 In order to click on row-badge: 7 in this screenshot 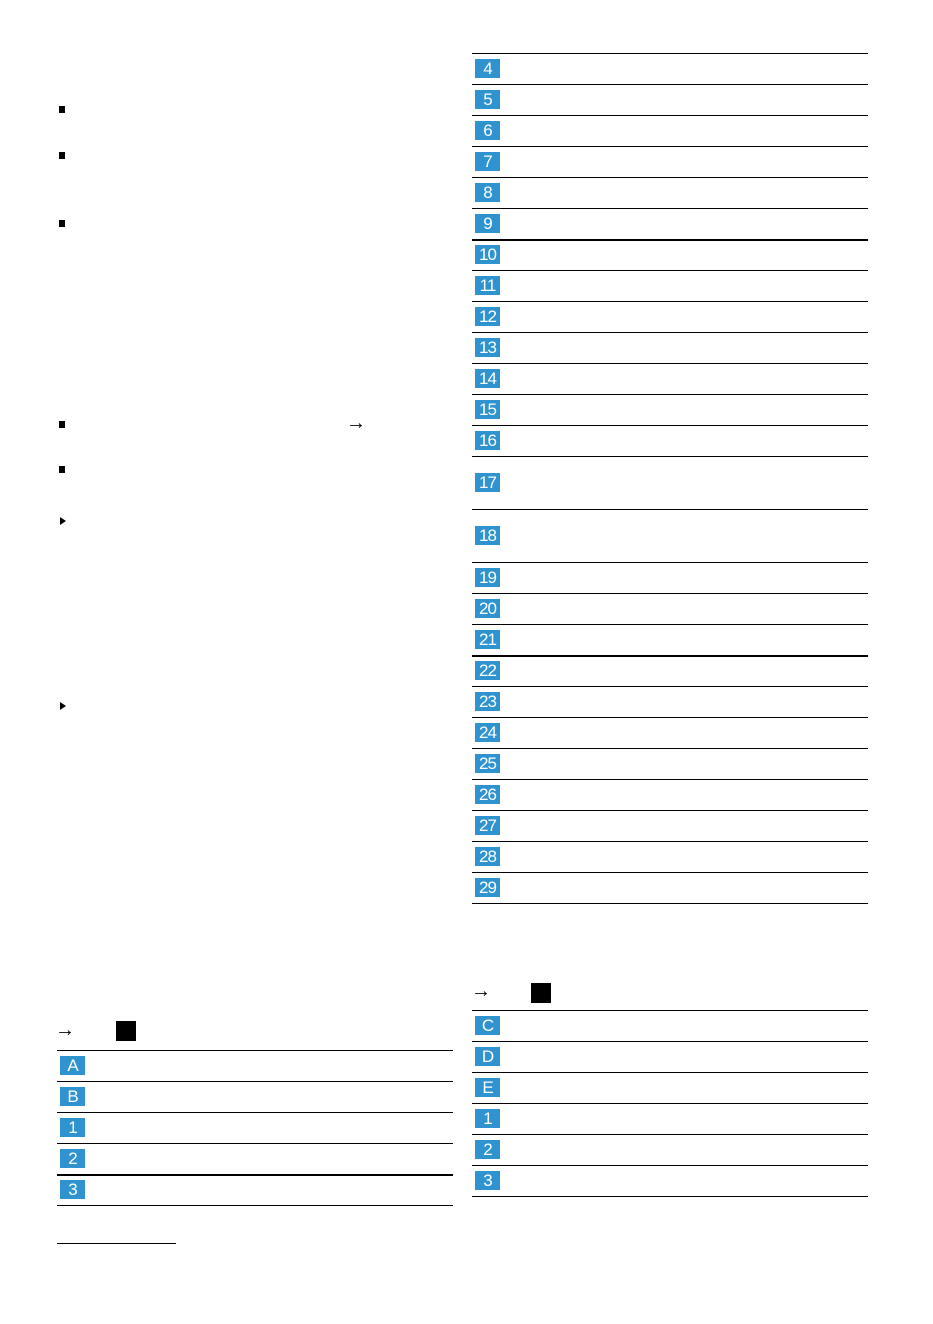, I will do `click(487, 161)`.